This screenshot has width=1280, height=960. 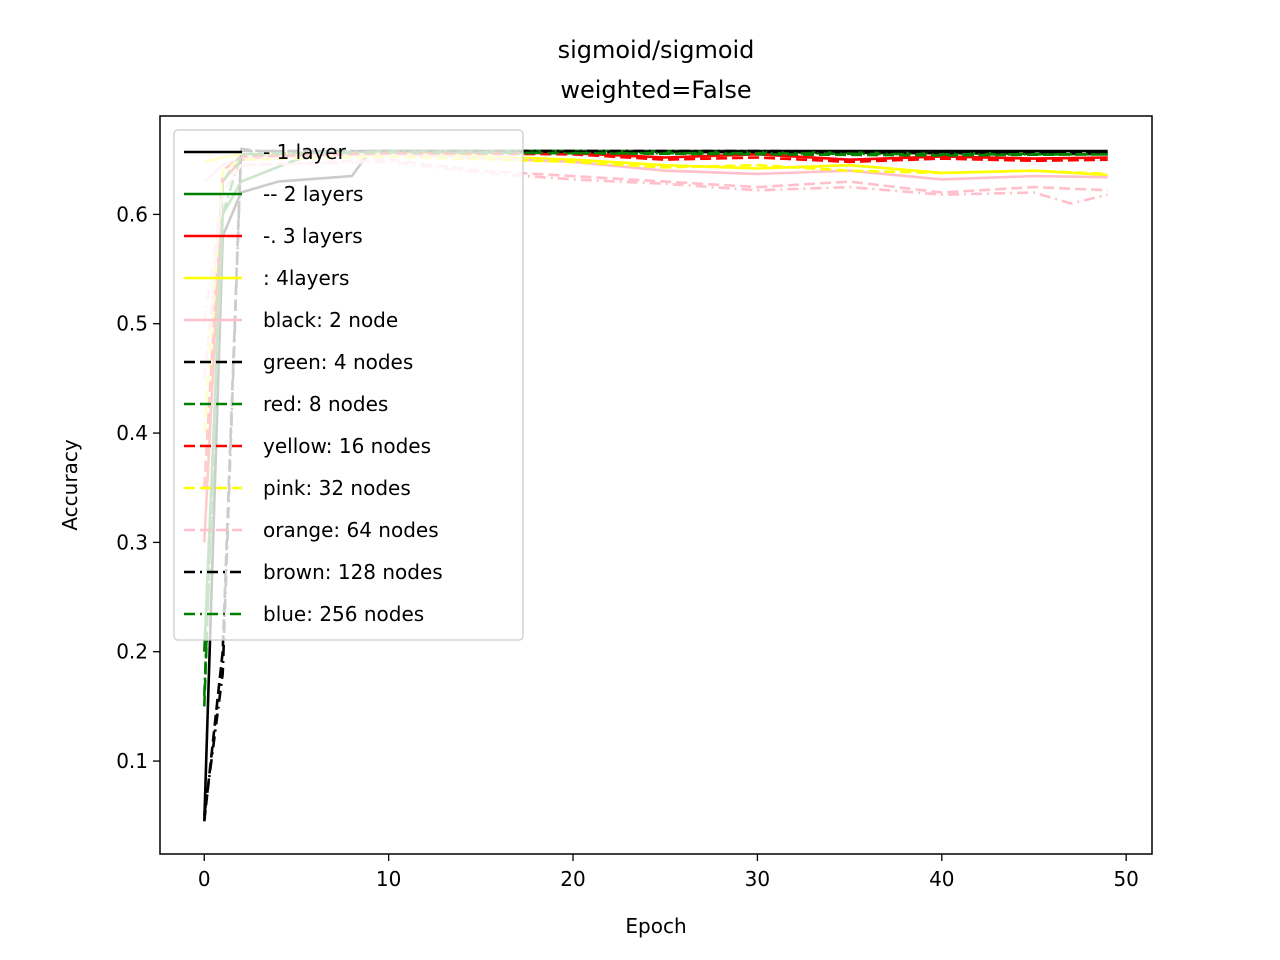 What do you see at coordinates (655, 90) in the screenshot?
I see `chart-subtitle: weighted=False` at bounding box center [655, 90].